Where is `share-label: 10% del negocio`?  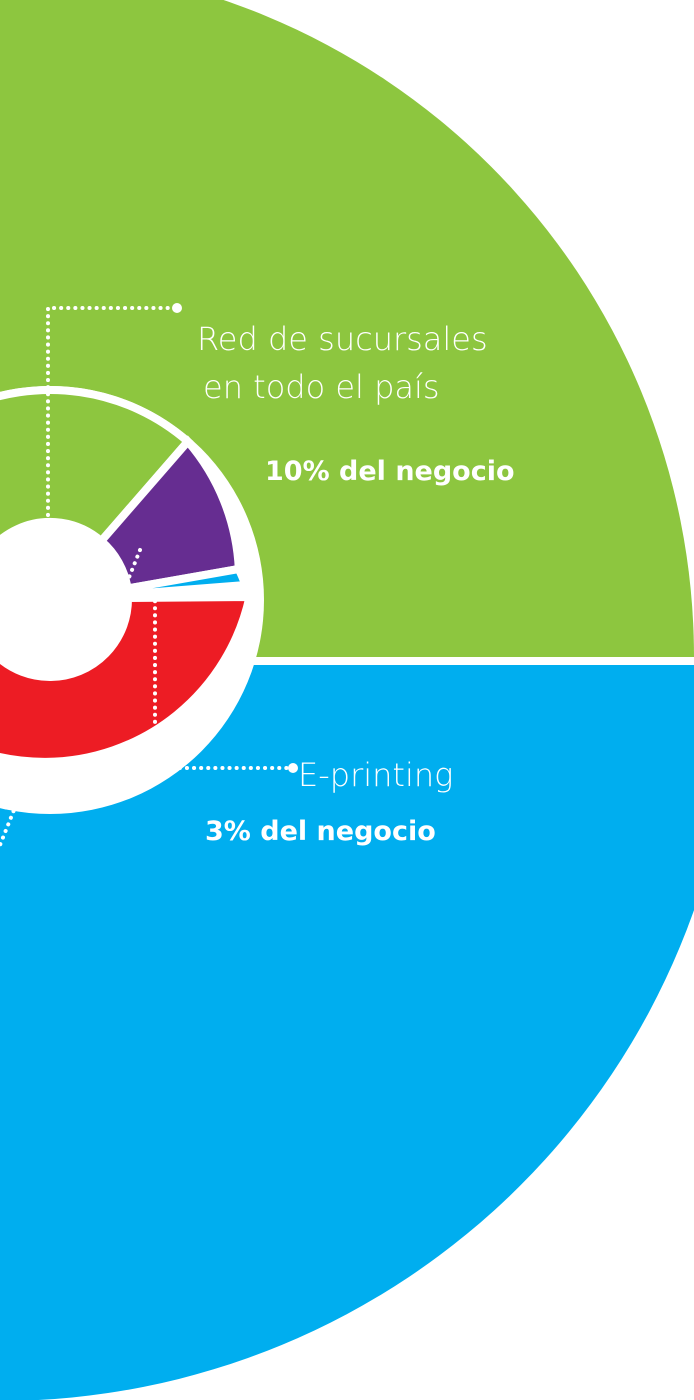 share-label: 10% del negocio is located at coordinates (390, 471).